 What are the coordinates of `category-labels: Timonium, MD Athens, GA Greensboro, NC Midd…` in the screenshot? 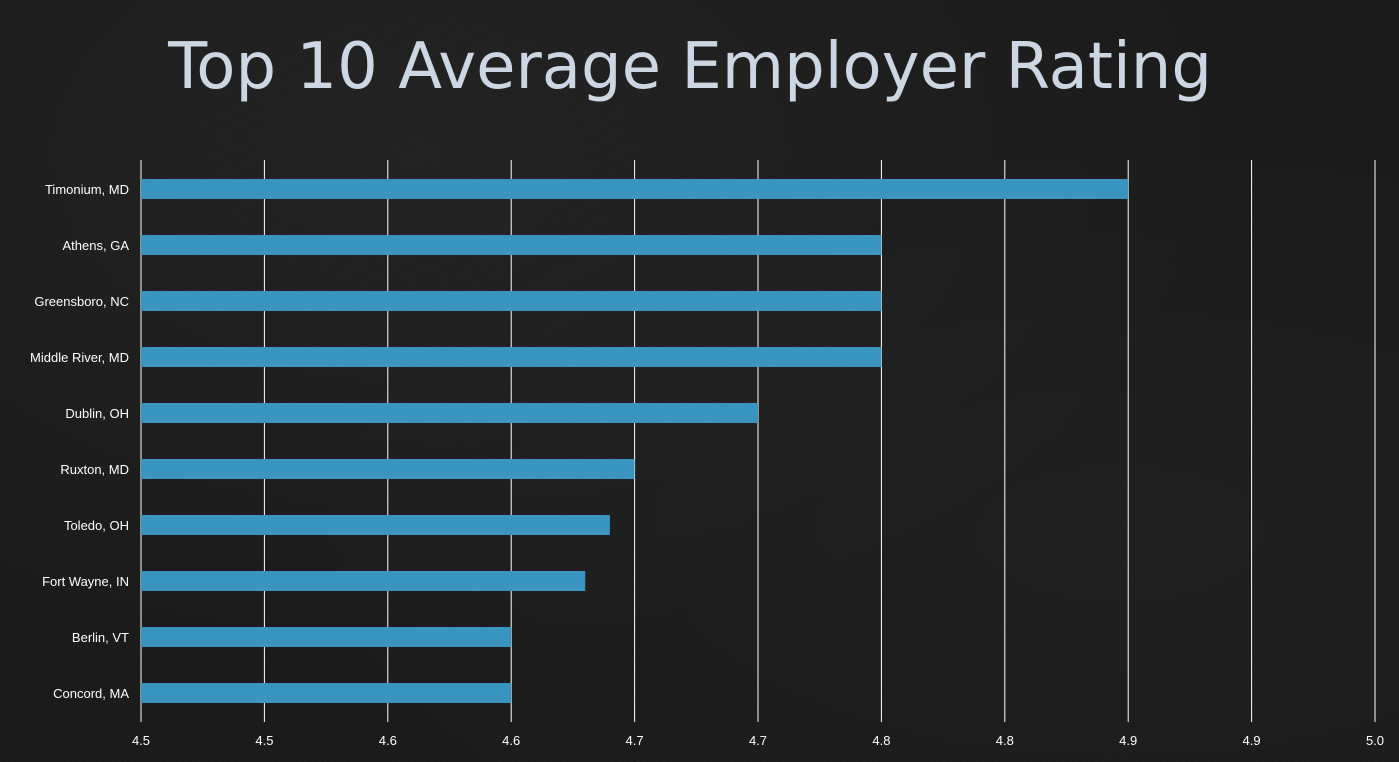 It's located at (79, 441).